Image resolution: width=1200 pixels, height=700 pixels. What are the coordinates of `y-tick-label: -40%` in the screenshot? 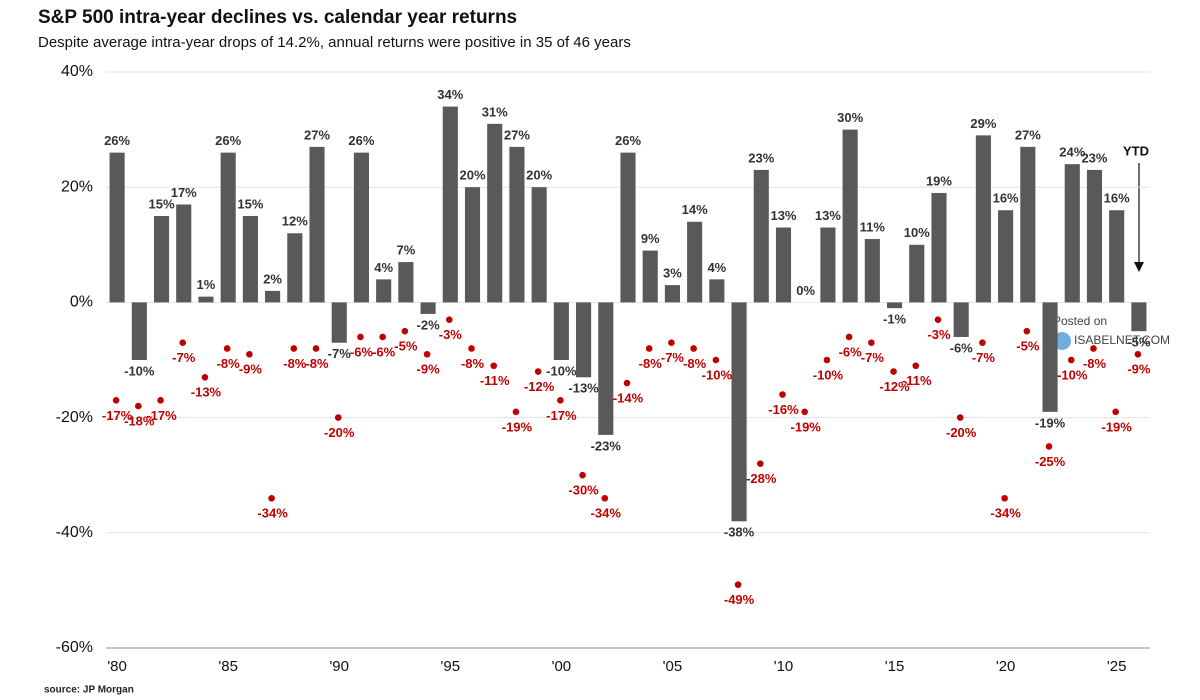 It's located at (74, 532).